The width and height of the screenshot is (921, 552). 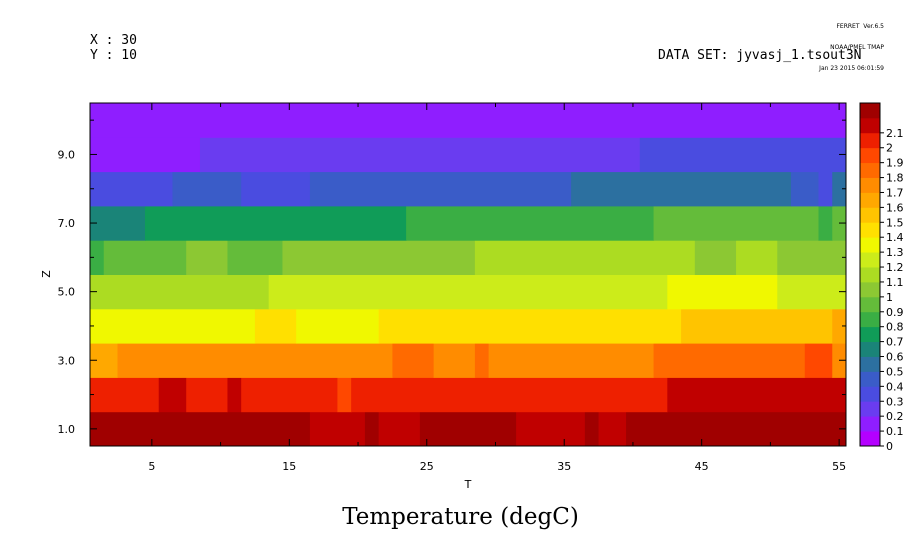 What do you see at coordinates (468, 484) in the screenshot?
I see `x-axis-label: T` at bounding box center [468, 484].